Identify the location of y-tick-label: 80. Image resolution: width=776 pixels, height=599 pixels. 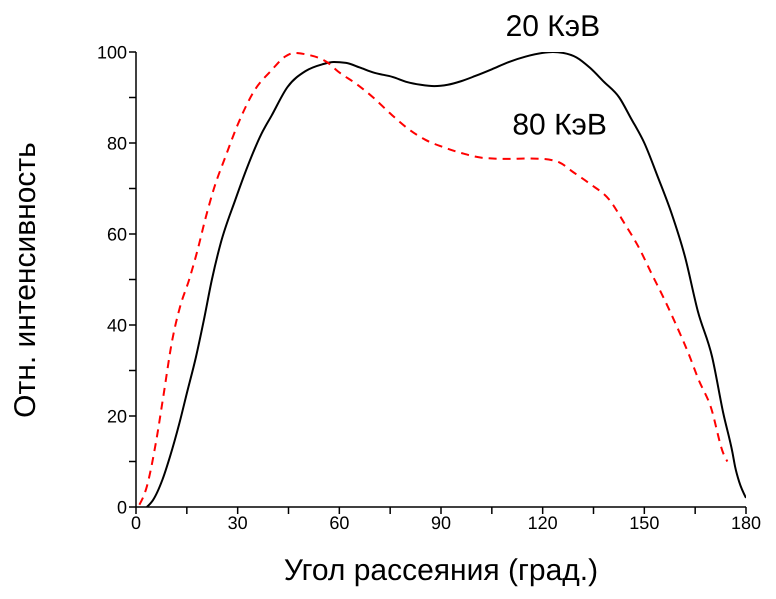
(116, 143).